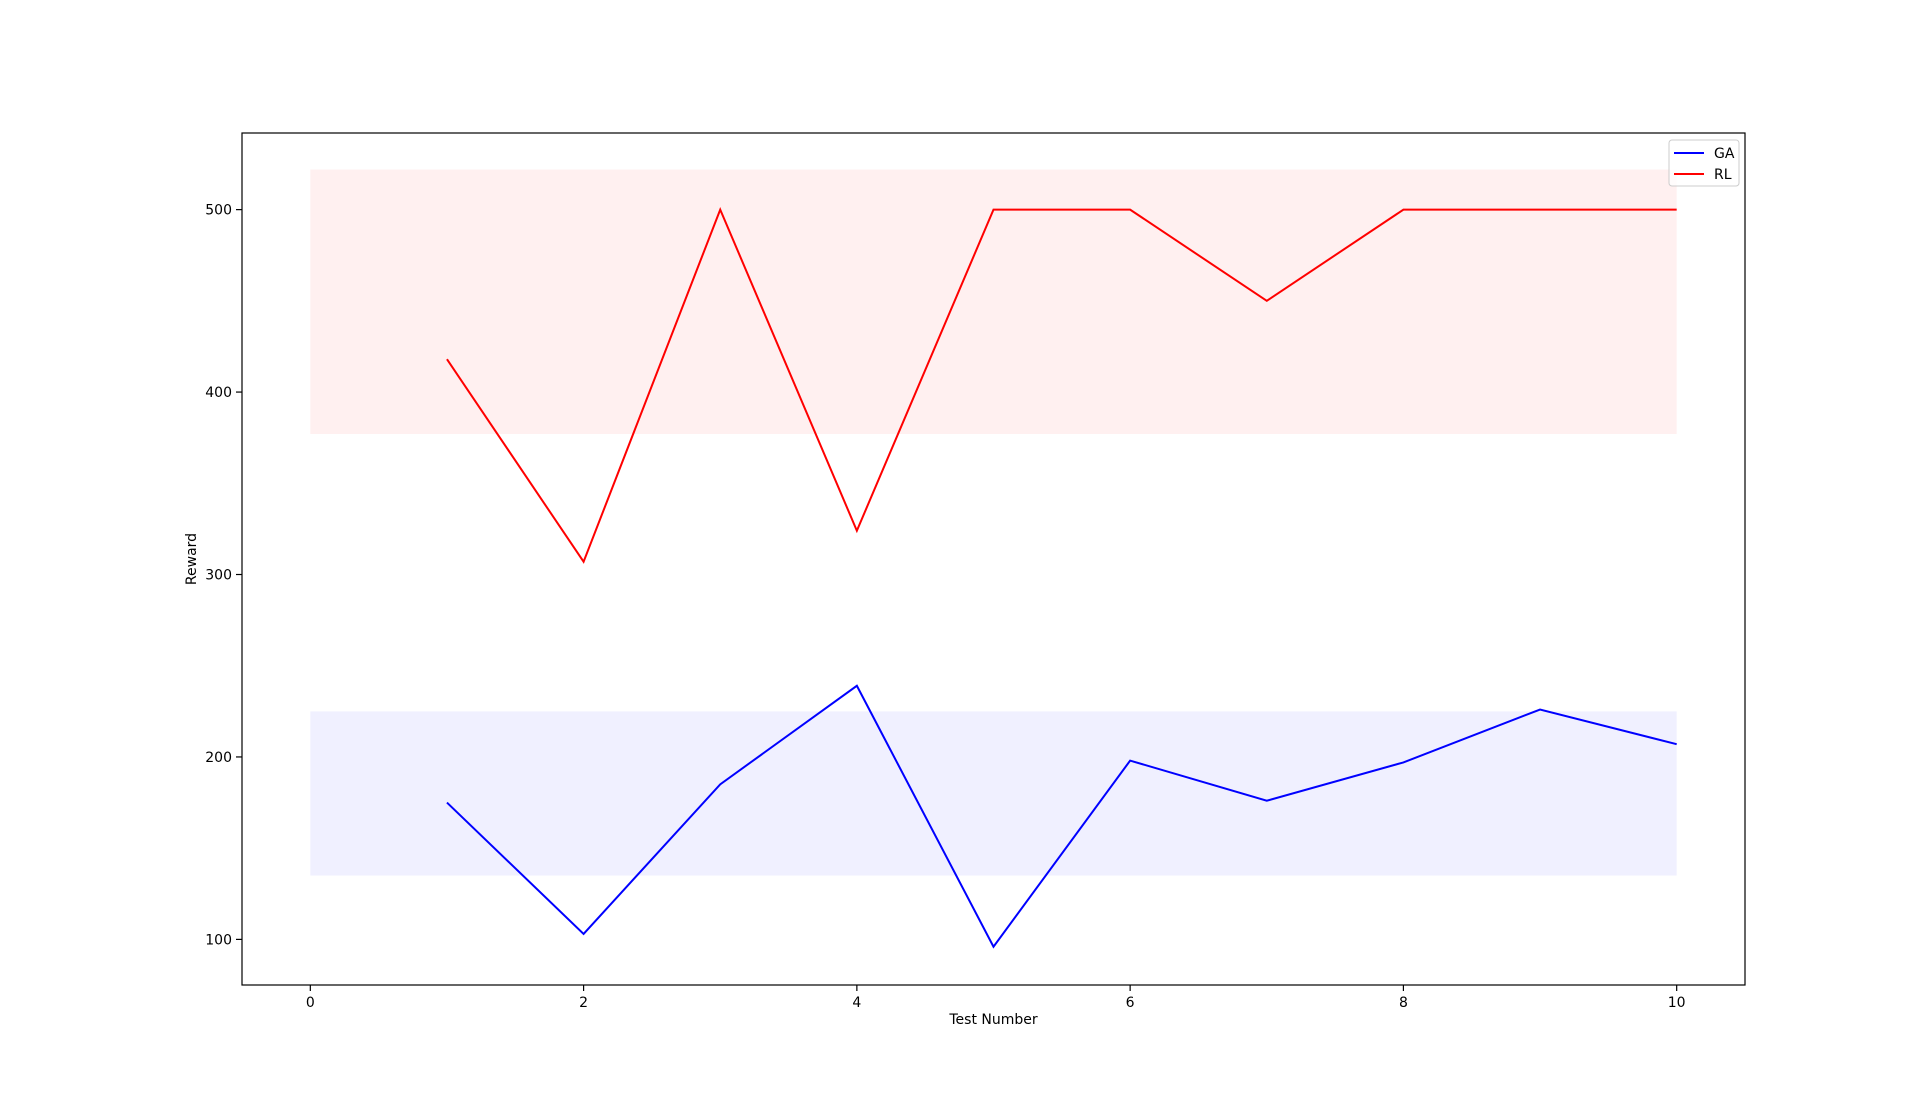 This screenshot has height=1094, width=1920. Describe the element at coordinates (218, 393) in the screenshot. I see `y-tick-label: 400` at that location.